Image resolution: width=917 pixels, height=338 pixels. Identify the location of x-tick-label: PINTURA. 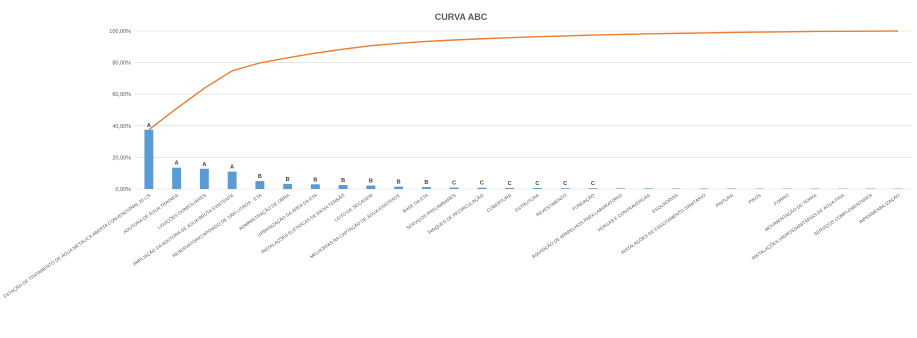
(725, 200).